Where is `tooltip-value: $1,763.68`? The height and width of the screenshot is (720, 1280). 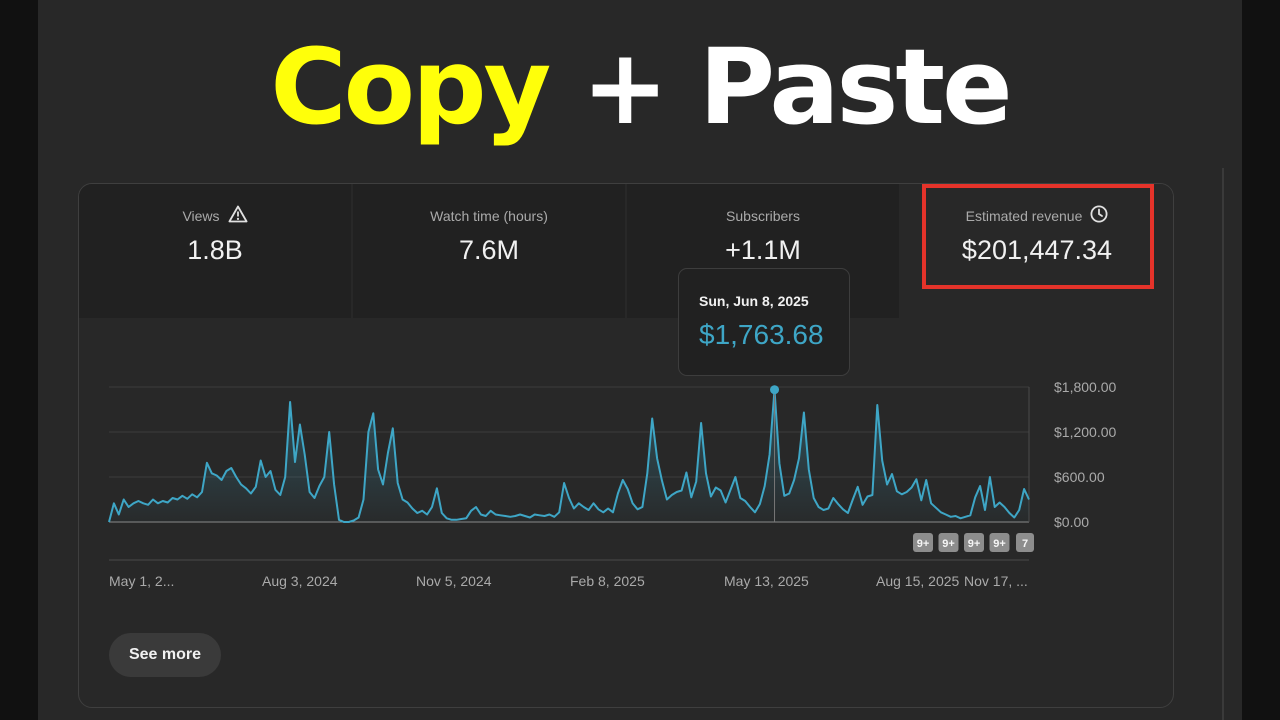 tooltip-value: $1,763.68 is located at coordinates (761, 334).